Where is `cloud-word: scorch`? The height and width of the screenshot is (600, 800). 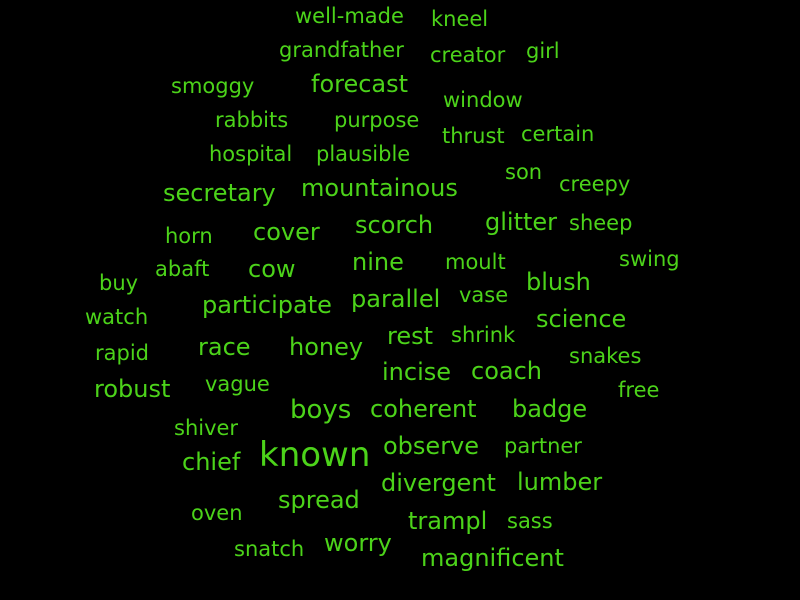 cloud-word: scorch is located at coordinates (394, 225).